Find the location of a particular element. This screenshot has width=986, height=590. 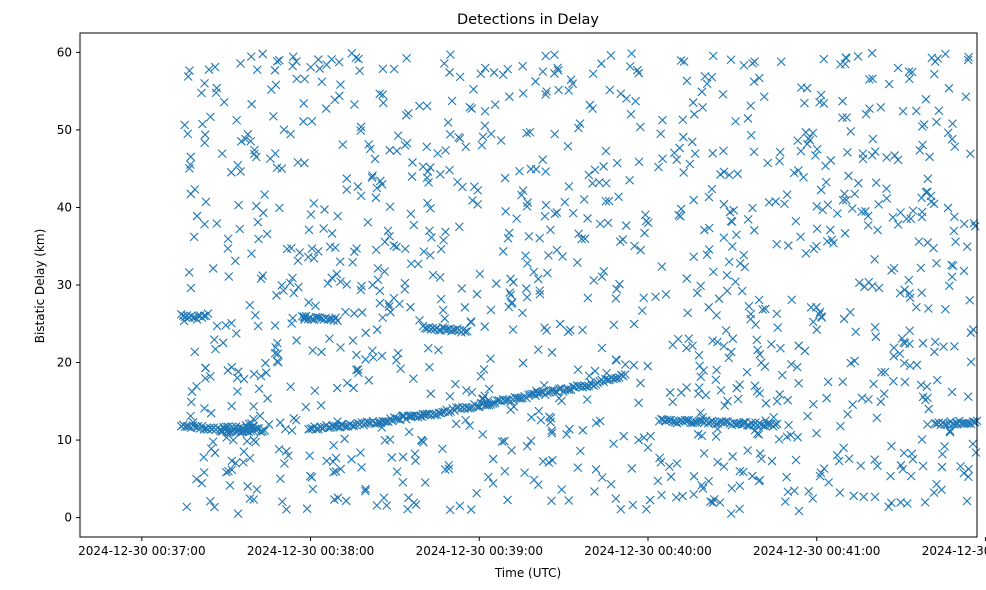

x-tick-label: 2024-12-30 00:40:00 is located at coordinates (647, 551).